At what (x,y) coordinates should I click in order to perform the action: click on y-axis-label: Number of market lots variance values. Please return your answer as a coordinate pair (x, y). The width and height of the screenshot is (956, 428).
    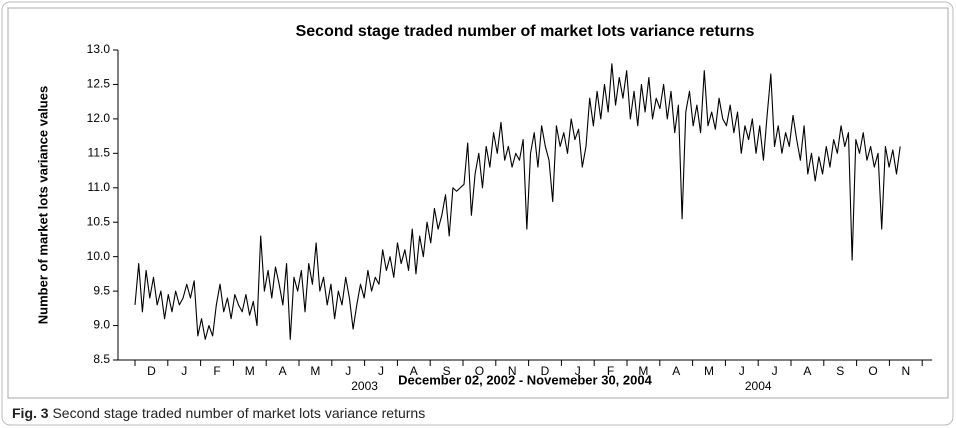
    Looking at the image, I should click on (42, 205).